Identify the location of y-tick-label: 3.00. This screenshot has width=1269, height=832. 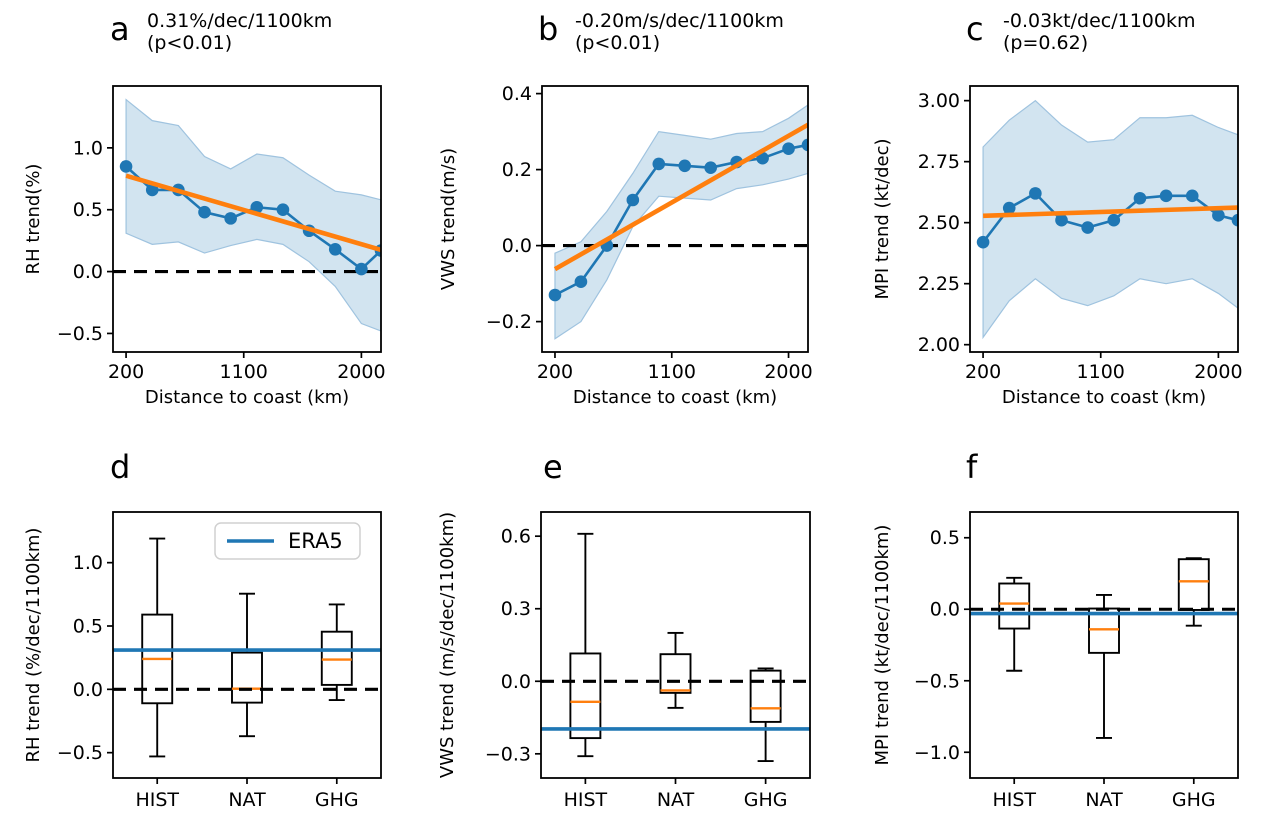
(939, 101).